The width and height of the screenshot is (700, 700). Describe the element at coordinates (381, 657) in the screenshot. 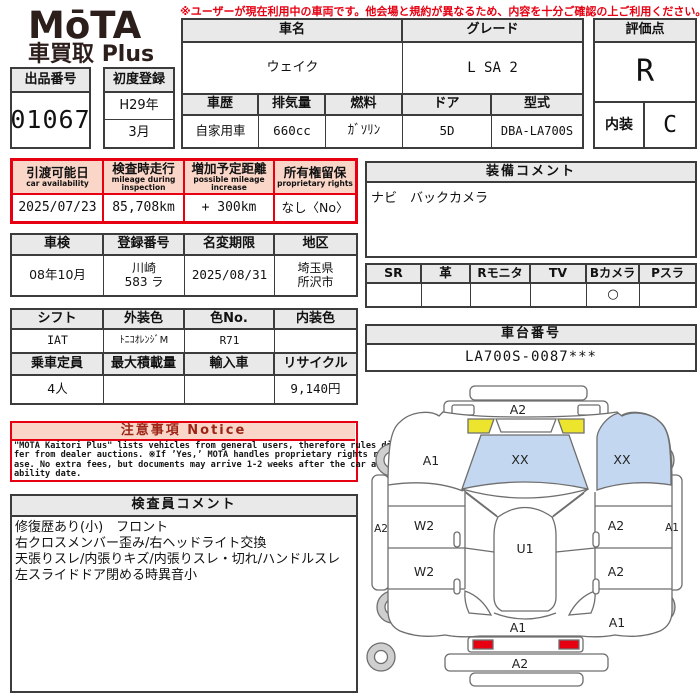

I see `spare-tire` at that location.